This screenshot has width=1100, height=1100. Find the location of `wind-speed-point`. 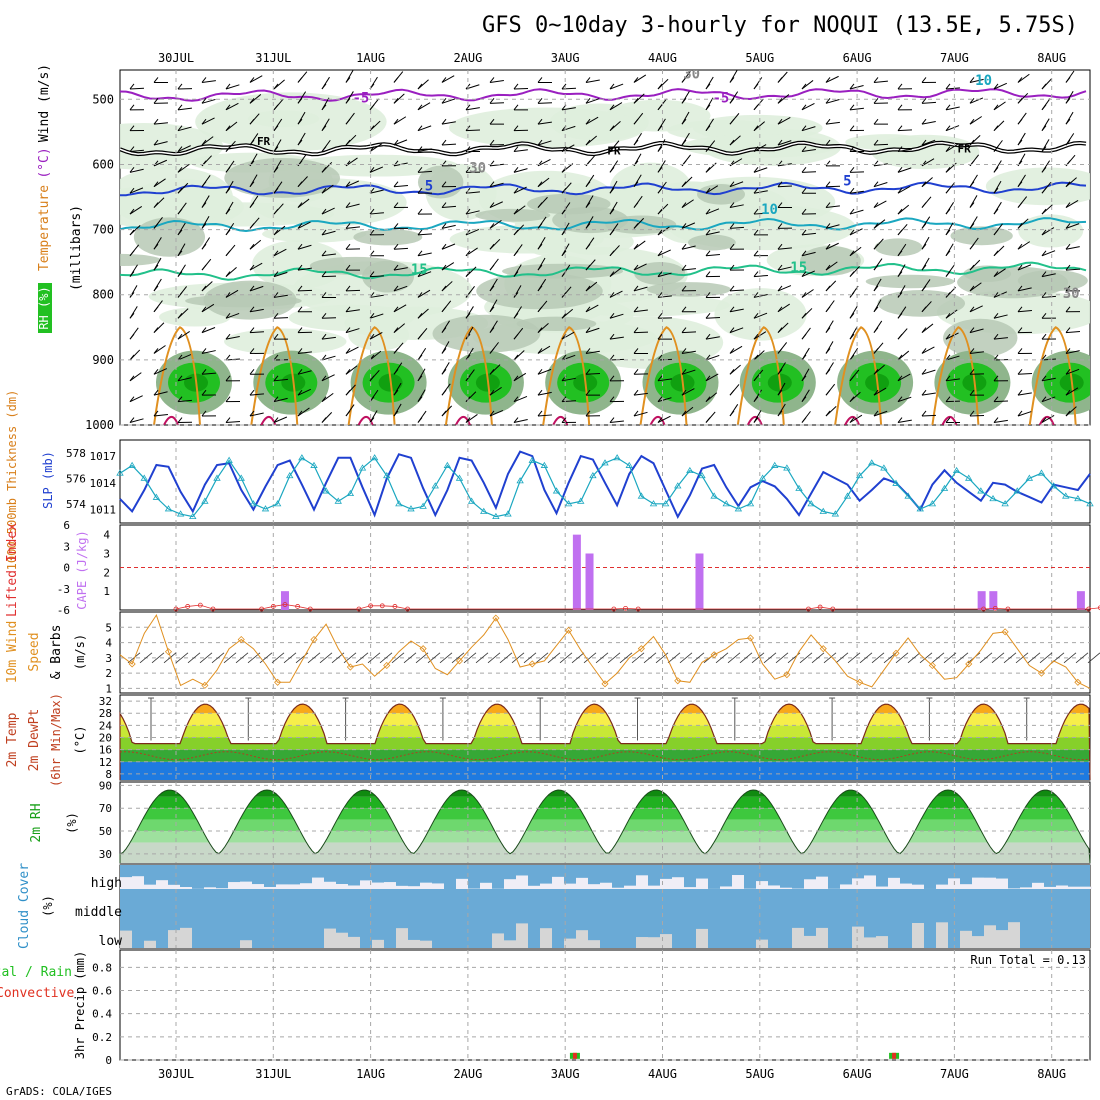

wind-speed-point is located at coordinates (496, 618).